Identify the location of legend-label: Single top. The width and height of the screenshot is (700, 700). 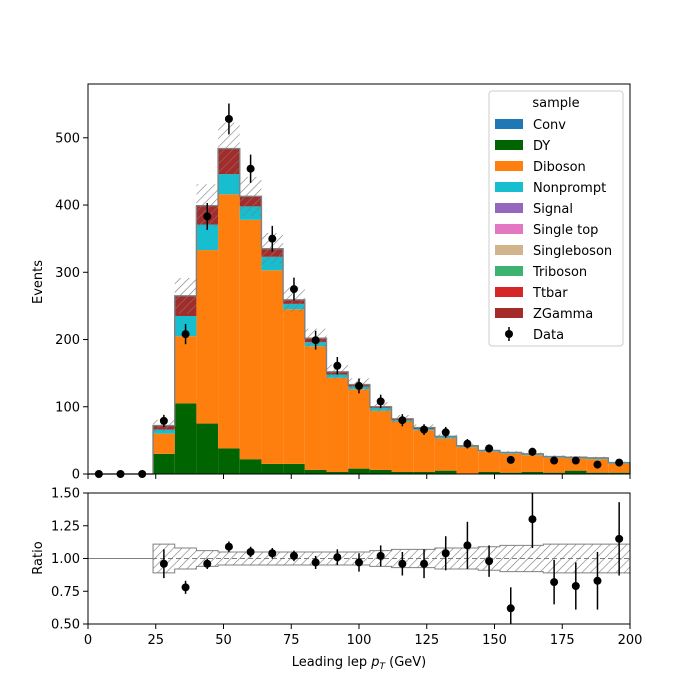
(565, 230).